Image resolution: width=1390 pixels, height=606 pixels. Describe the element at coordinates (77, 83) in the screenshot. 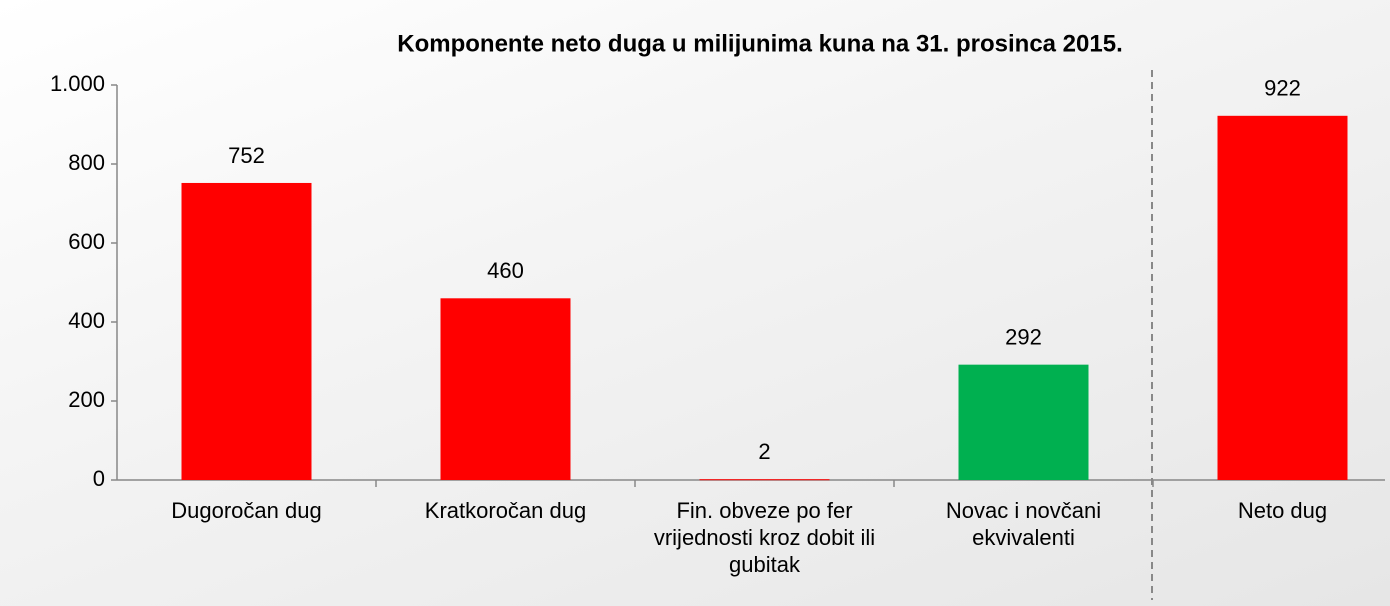

I see `y-tick-label: 1.000` at that location.